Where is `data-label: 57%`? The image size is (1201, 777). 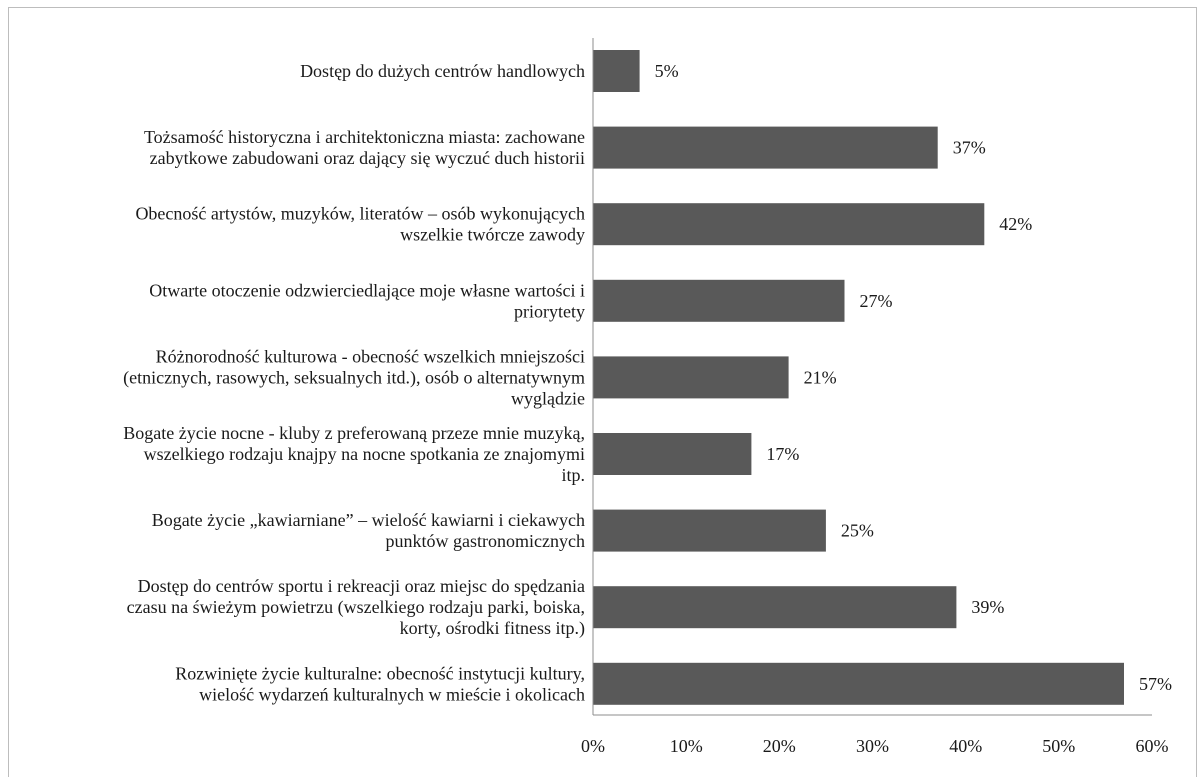 data-label: 57% is located at coordinates (1155, 684).